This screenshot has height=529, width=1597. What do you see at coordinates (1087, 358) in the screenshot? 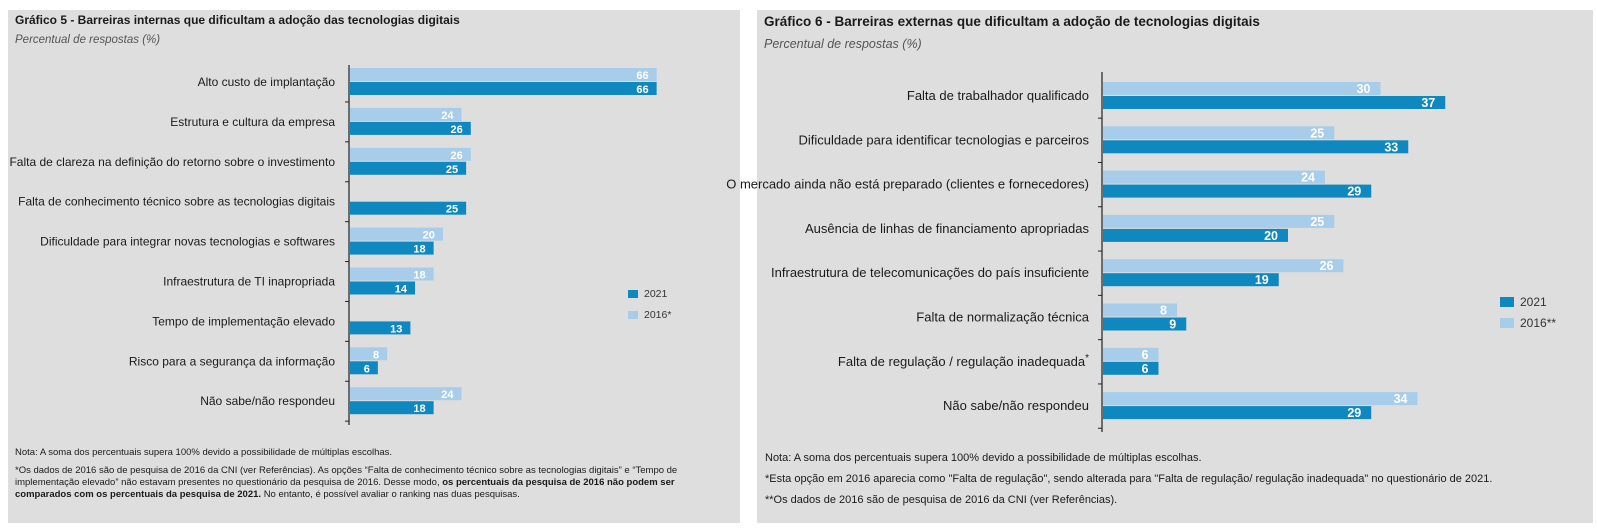
I see `category-footnote-mark: *` at bounding box center [1087, 358].